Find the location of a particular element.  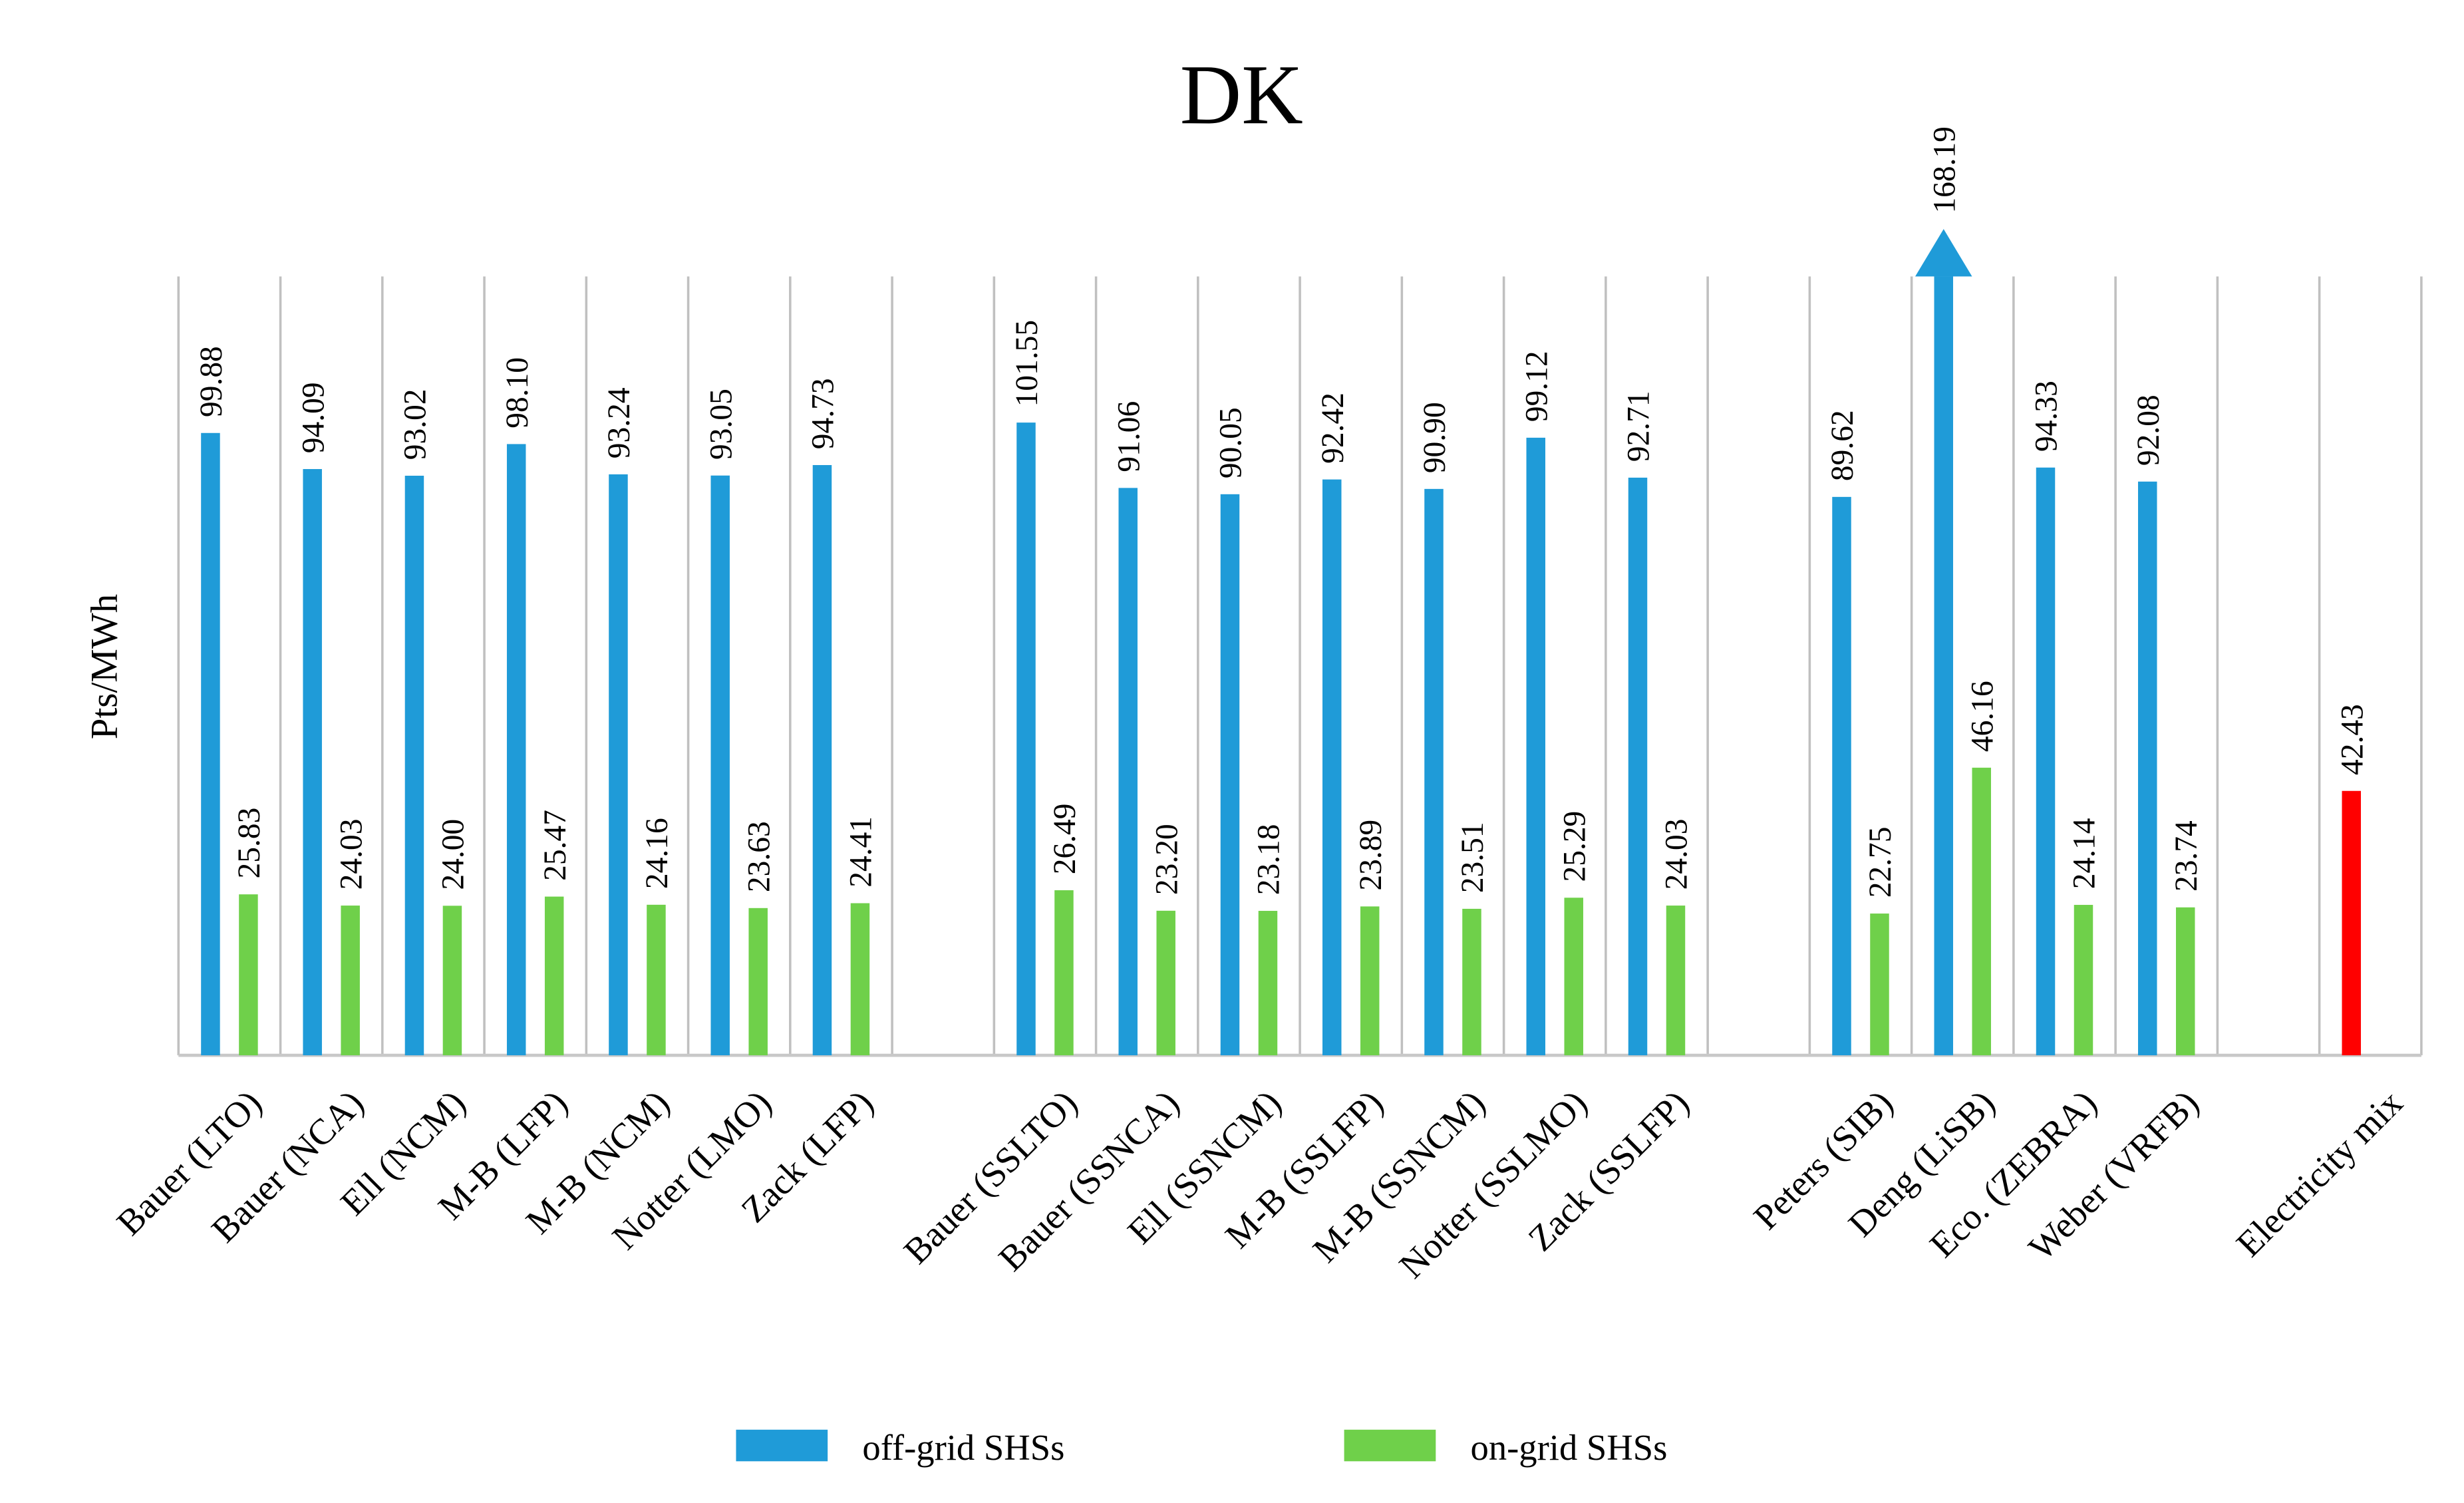

value-label: 23.89 is located at coordinates (1371, 855).